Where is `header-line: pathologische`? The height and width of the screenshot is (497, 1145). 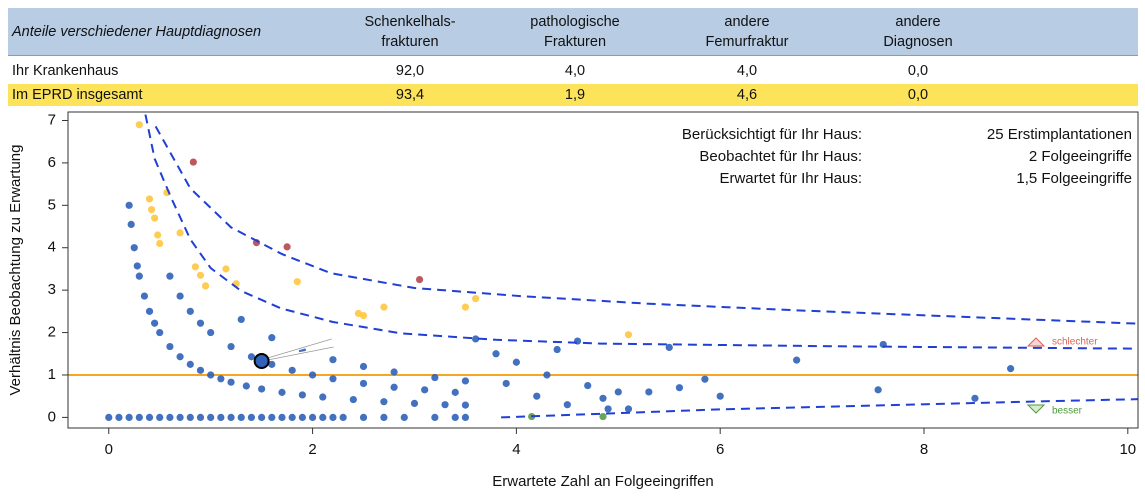 header-line: pathologische is located at coordinates (575, 21).